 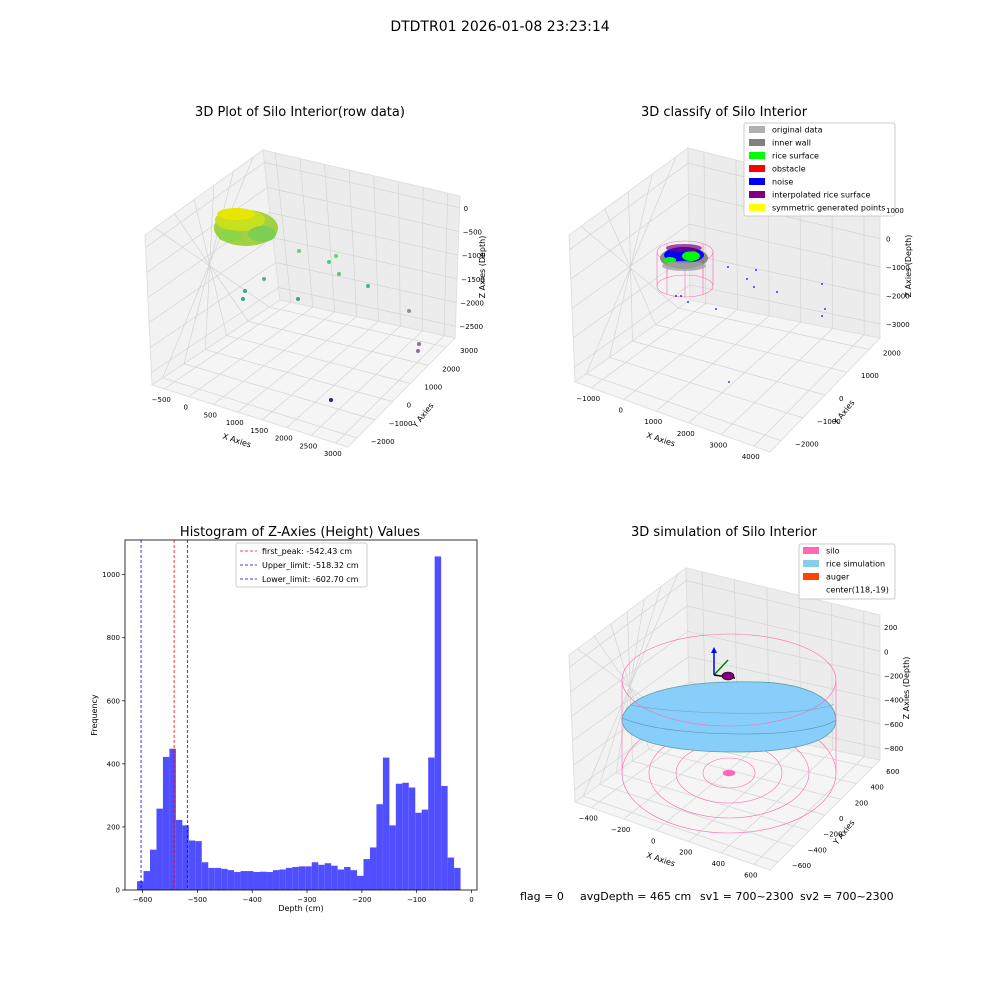 I want to click on legend-label: Upper_limit: -518.32 cm, so click(x=310, y=565).